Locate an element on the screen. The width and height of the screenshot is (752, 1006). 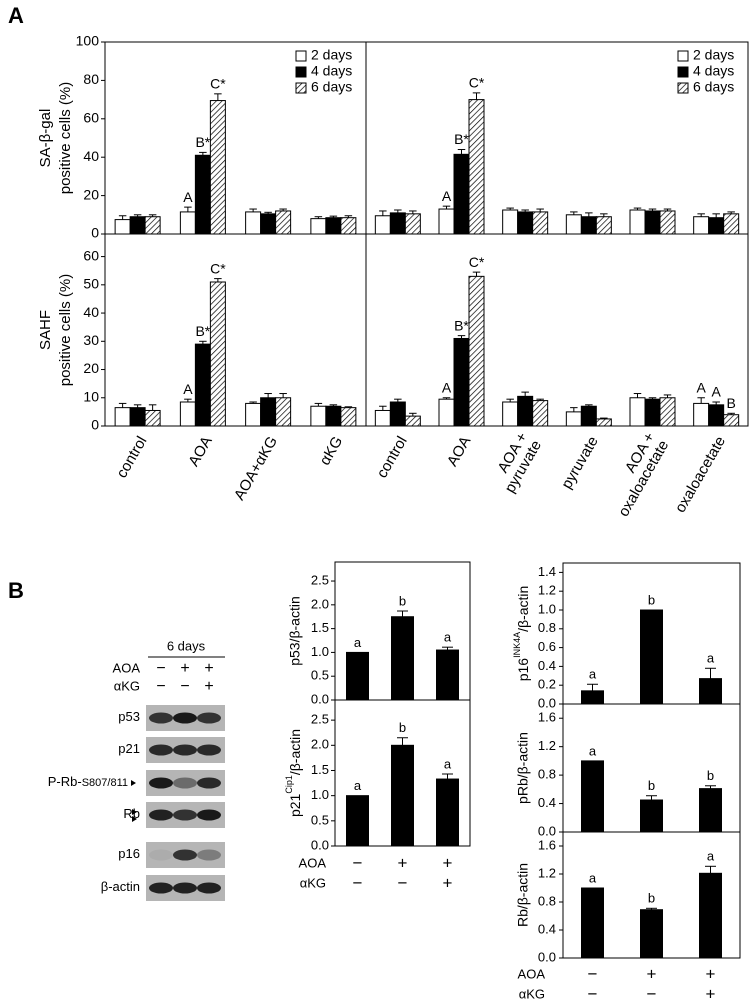
annotation: b is located at coordinates (402, 727).